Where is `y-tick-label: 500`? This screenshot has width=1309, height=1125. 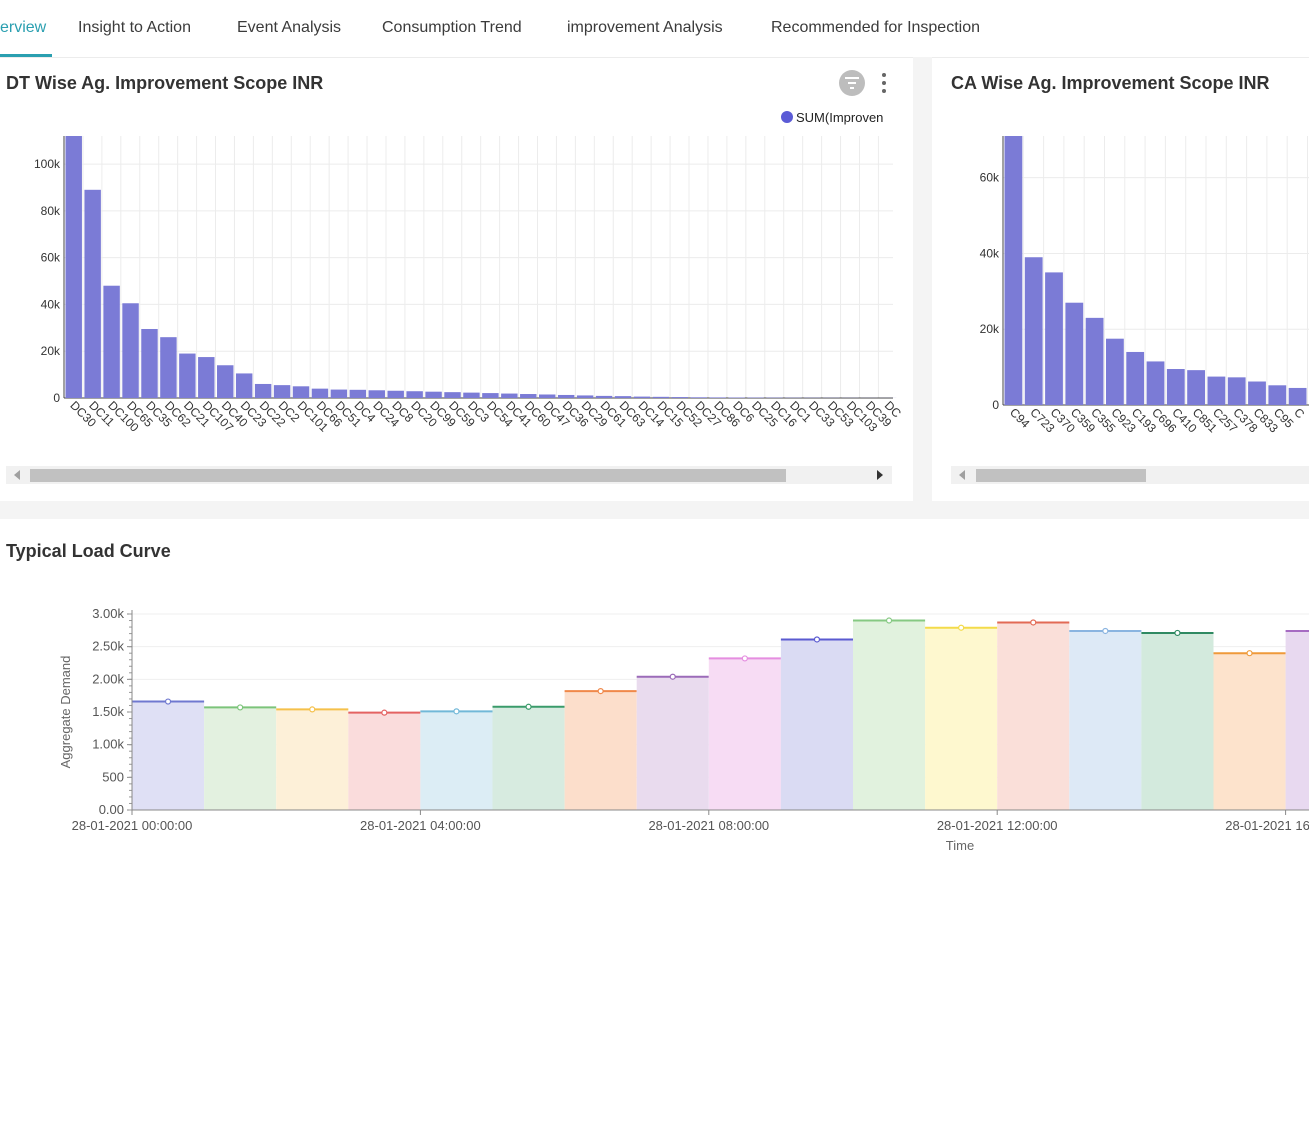
y-tick-label: 500 is located at coordinates (113, 776).